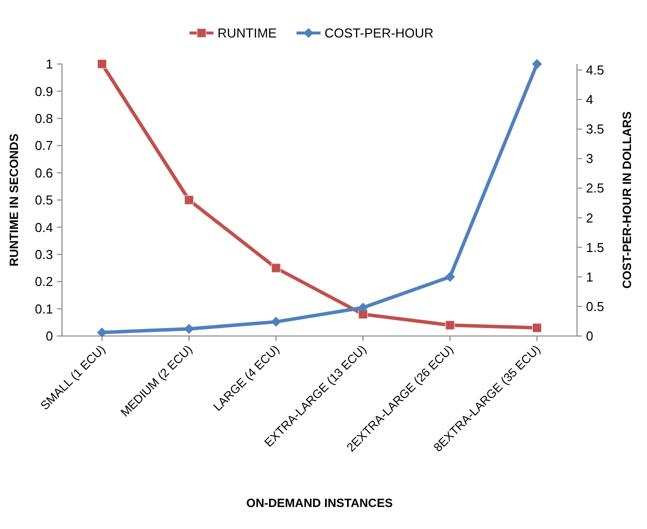  Describe the element at coordinates (248, 33) in the screenshot. I see `legend-label: RUNTIME` at that location.